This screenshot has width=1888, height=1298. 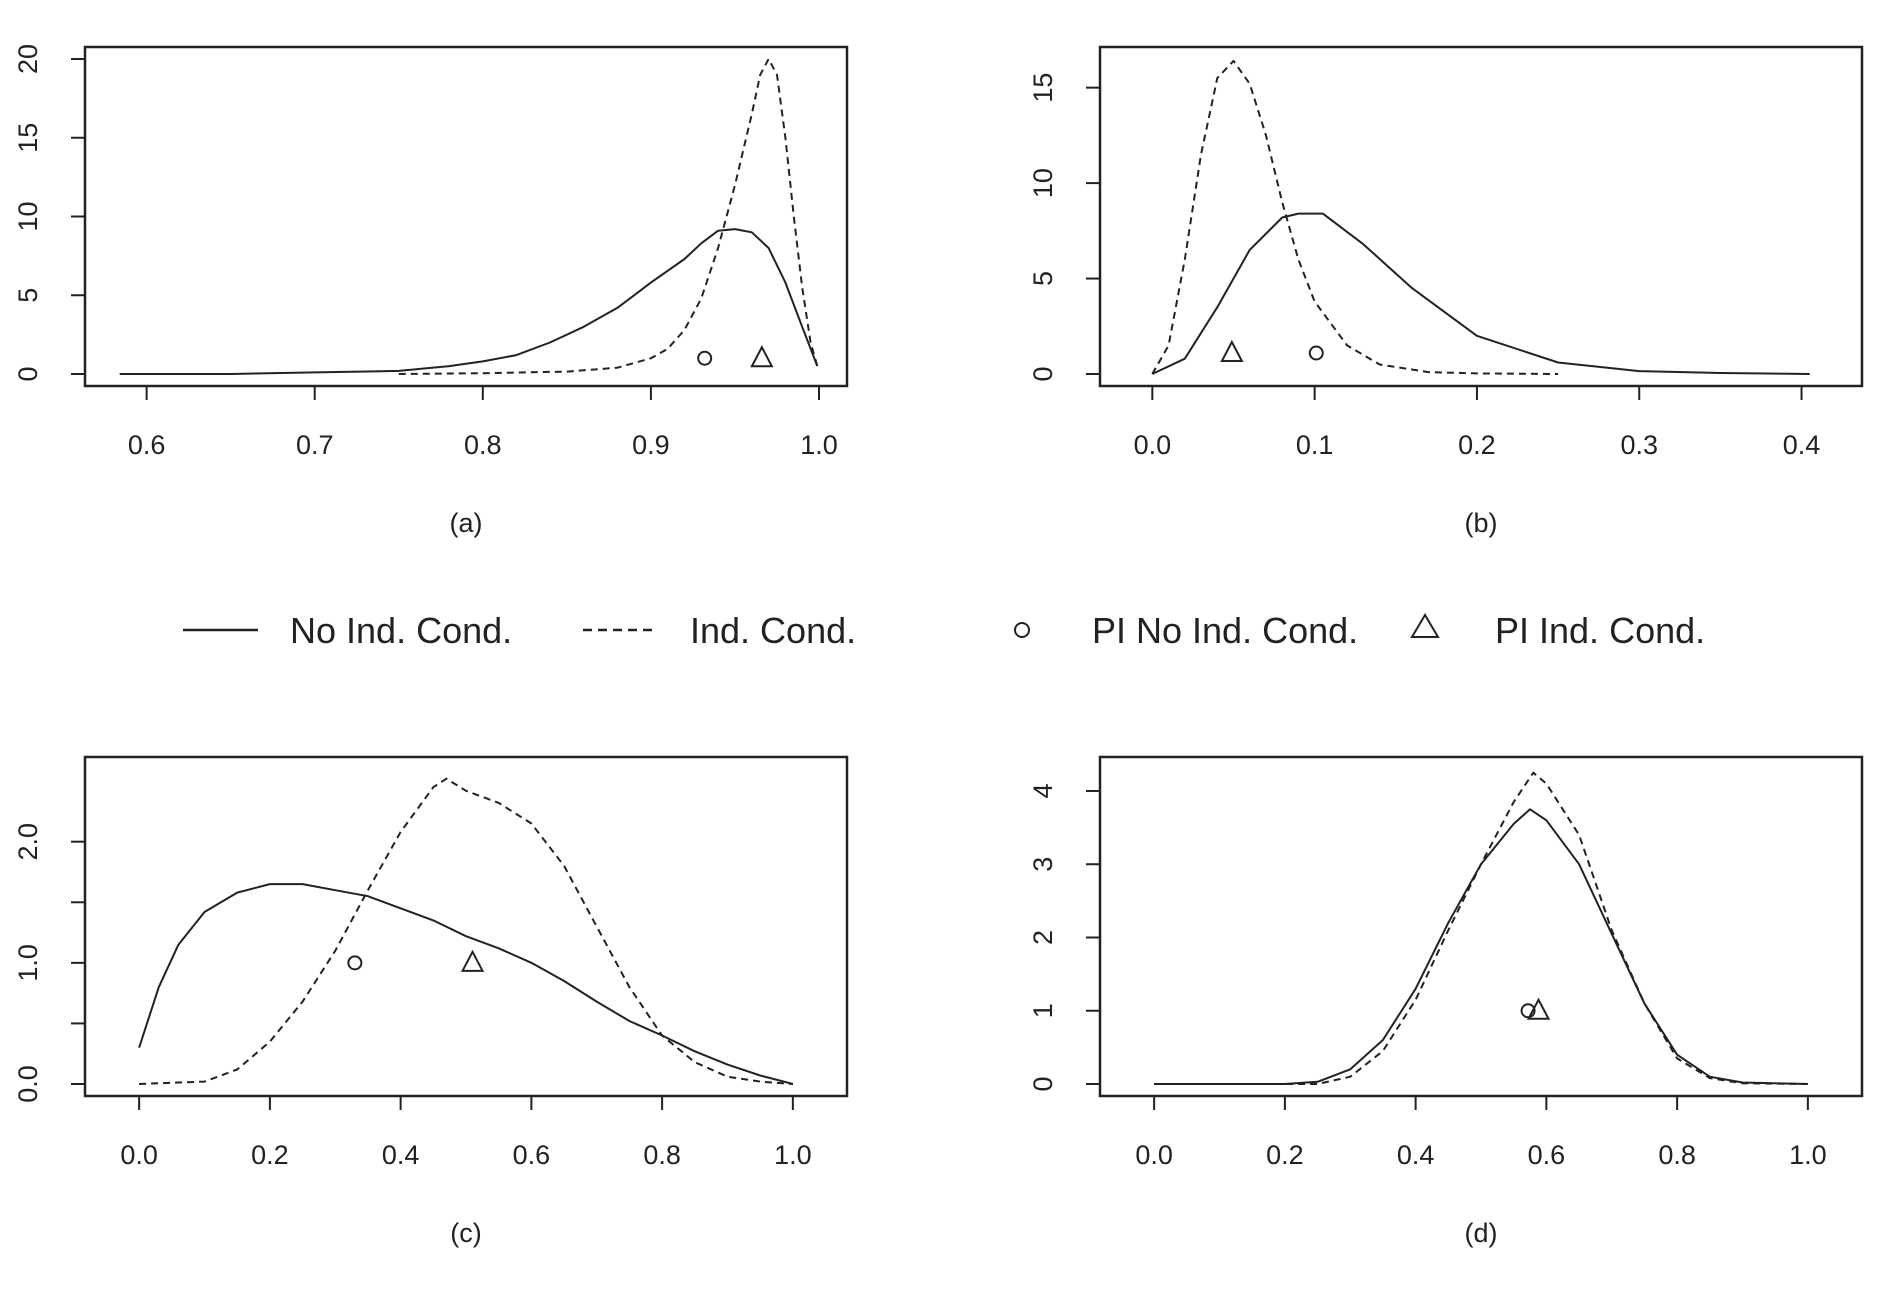 What do you see at coordinates (1154, 1155) in the screenshot?
I see `x-tick-label-d: 0.0` at bounding box center [1154, 1155].